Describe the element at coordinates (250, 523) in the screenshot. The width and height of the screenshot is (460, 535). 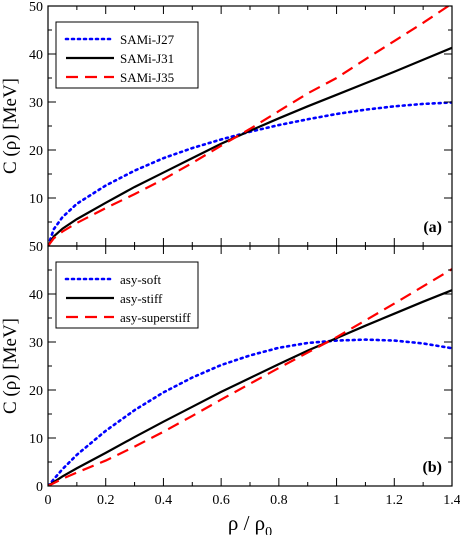
I see `x-axis-label: ρ / ρ0` at that location.